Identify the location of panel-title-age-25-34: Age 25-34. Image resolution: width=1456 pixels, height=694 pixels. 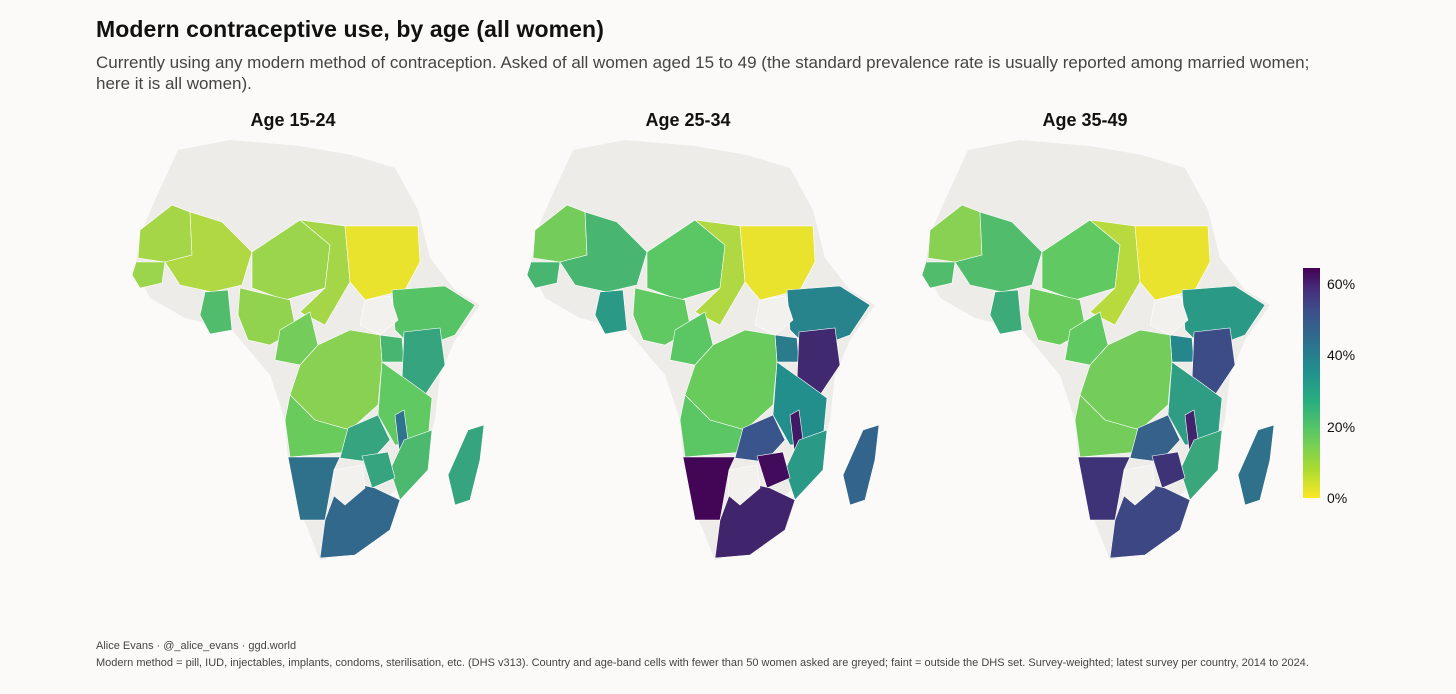
(688, 120).